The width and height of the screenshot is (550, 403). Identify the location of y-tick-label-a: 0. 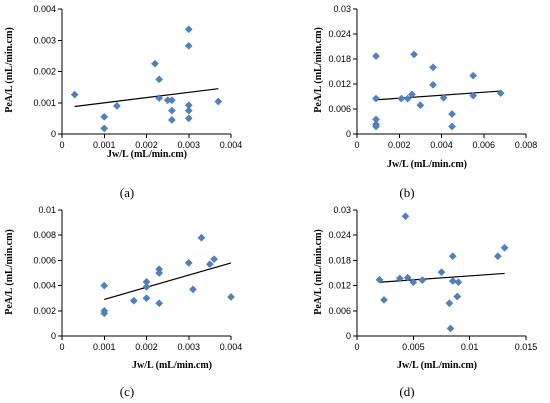
(53, 134).